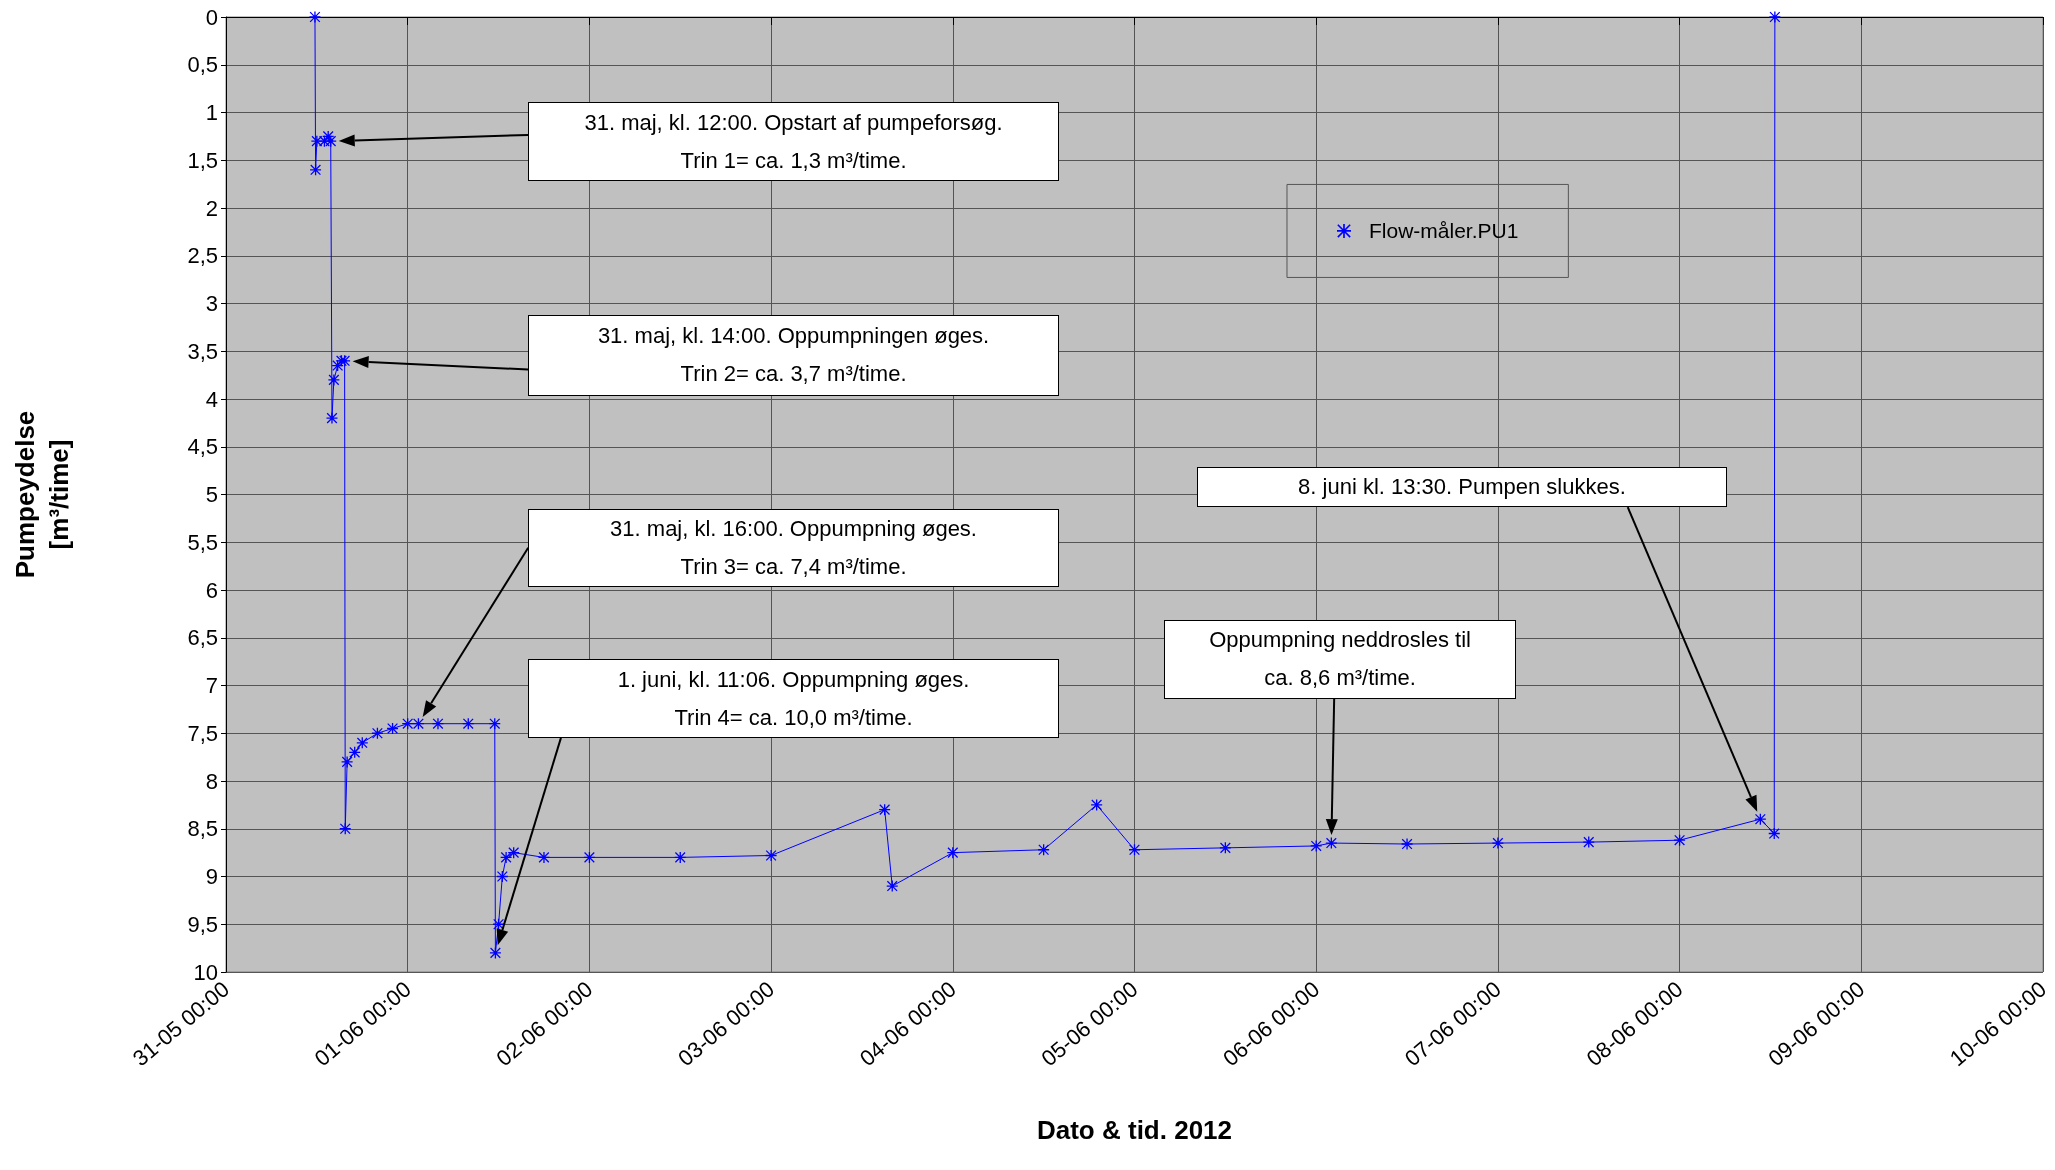 Image resolution: width=2055 pixels, height=1170 pixels. I want to click on text-box: 31. maj, kl. 14:00. Oppumpningen øges. Trin 2= ca. 3,7 m³/time., so click(793, 355).